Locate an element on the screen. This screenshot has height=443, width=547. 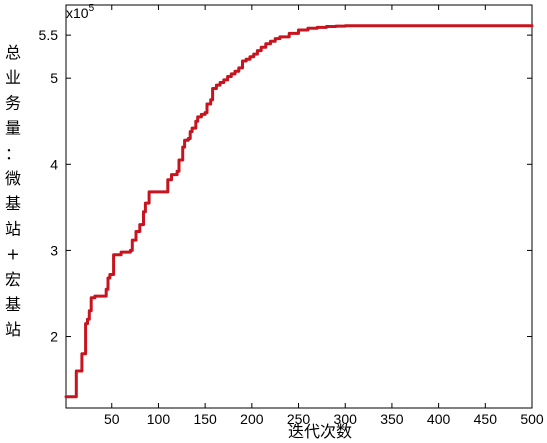
y-multiplier-base: x10 is located at coordinates (77, 13).